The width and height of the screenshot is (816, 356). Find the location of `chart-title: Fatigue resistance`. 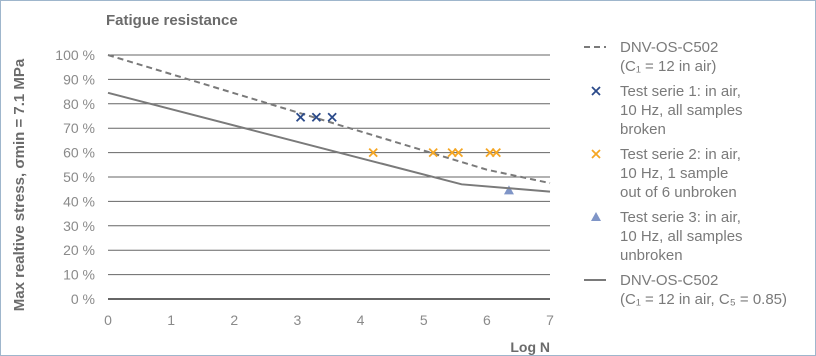

chart-title: Fatigue resistance is located at coordinates (172, 20).